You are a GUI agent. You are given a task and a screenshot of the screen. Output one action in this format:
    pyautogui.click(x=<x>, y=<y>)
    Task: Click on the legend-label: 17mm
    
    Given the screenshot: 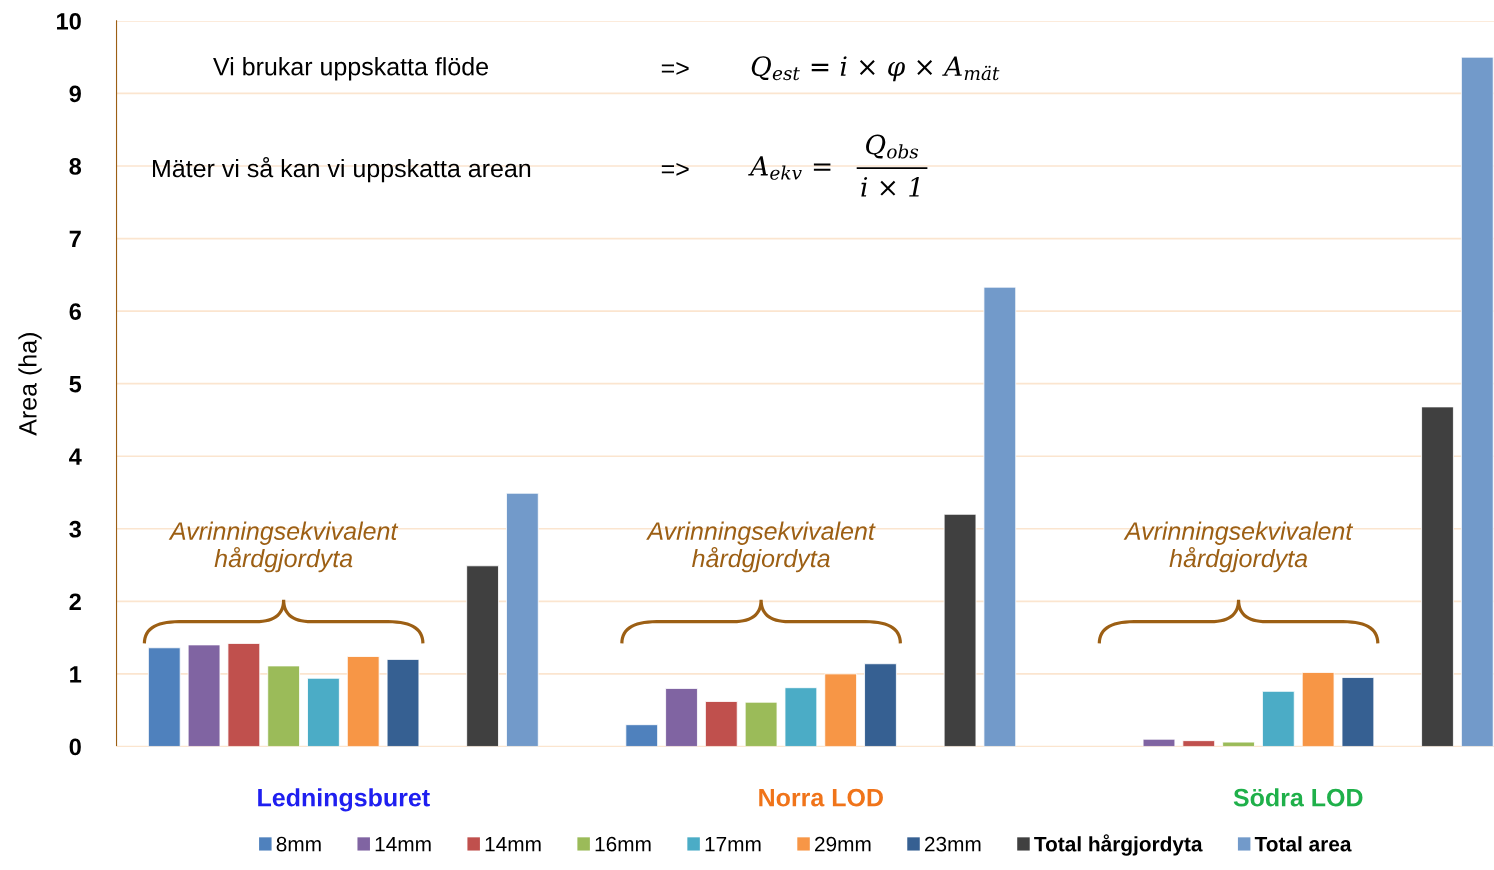 What is the action you would take?
    pyautogui.click(x=733, y=844)
    